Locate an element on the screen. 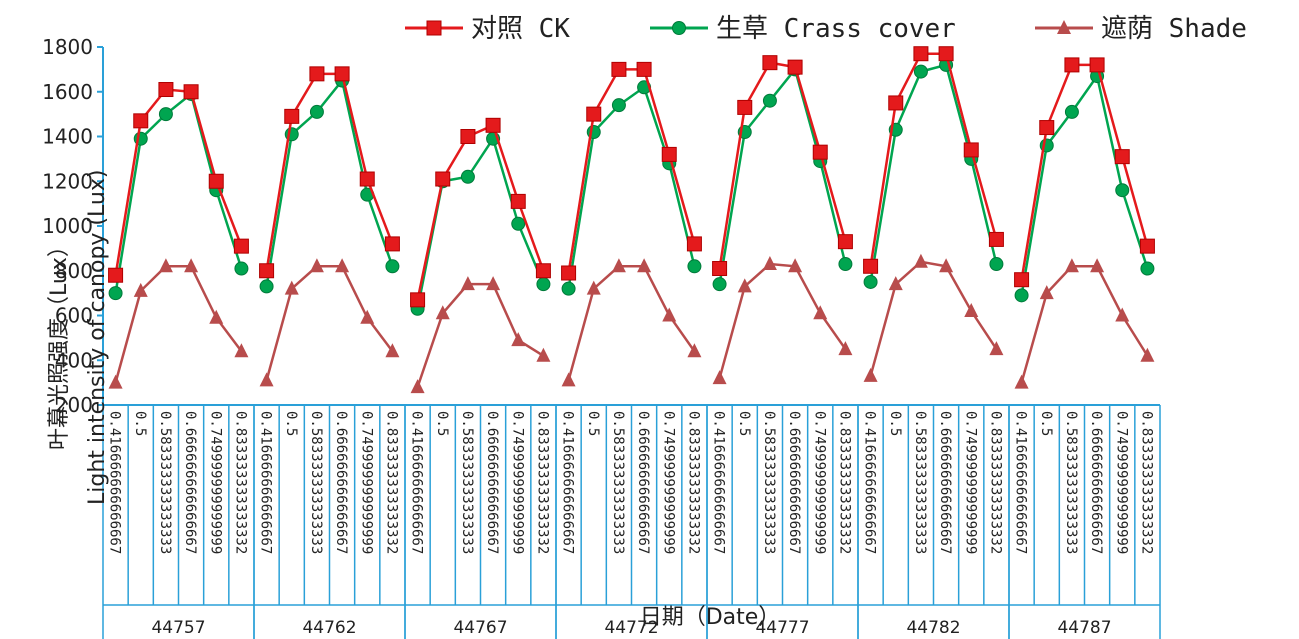  y-tick-label: 1800 is located at coordinates (67, 47).